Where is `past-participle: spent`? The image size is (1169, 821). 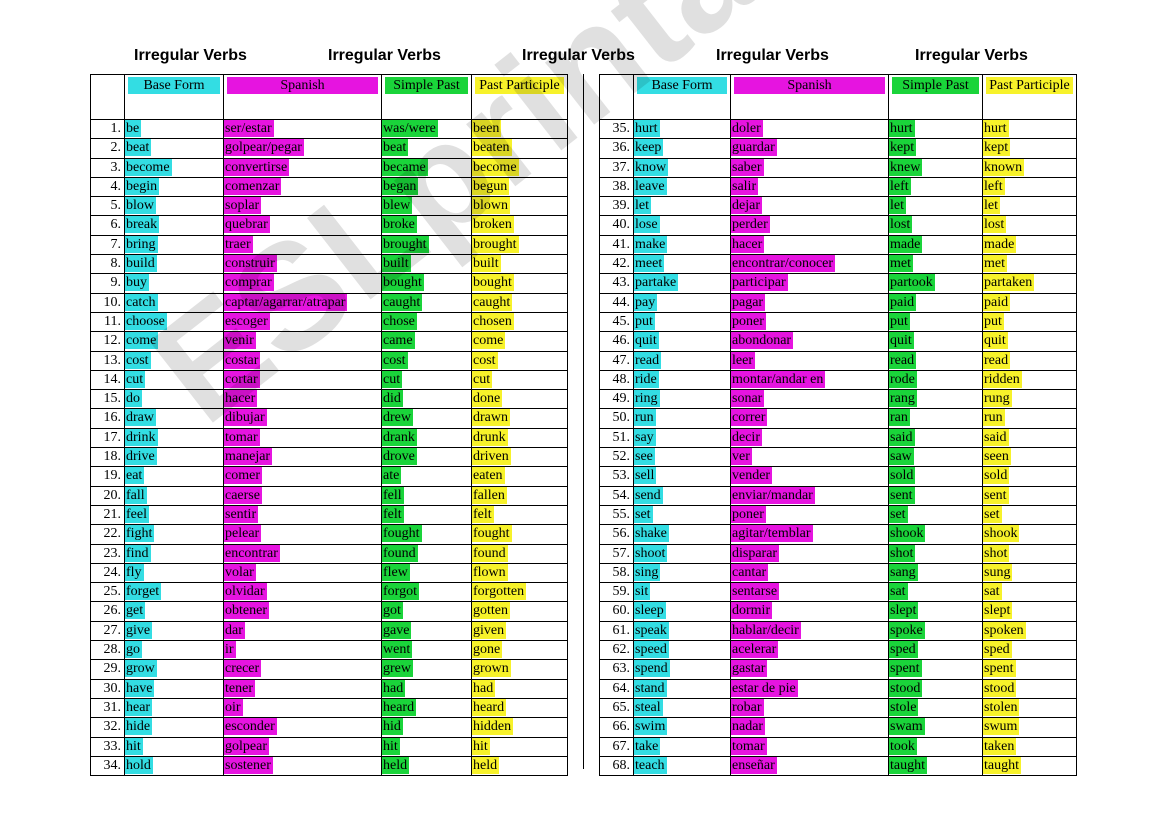
past-participle: spent is located at coordinates (999, 669).